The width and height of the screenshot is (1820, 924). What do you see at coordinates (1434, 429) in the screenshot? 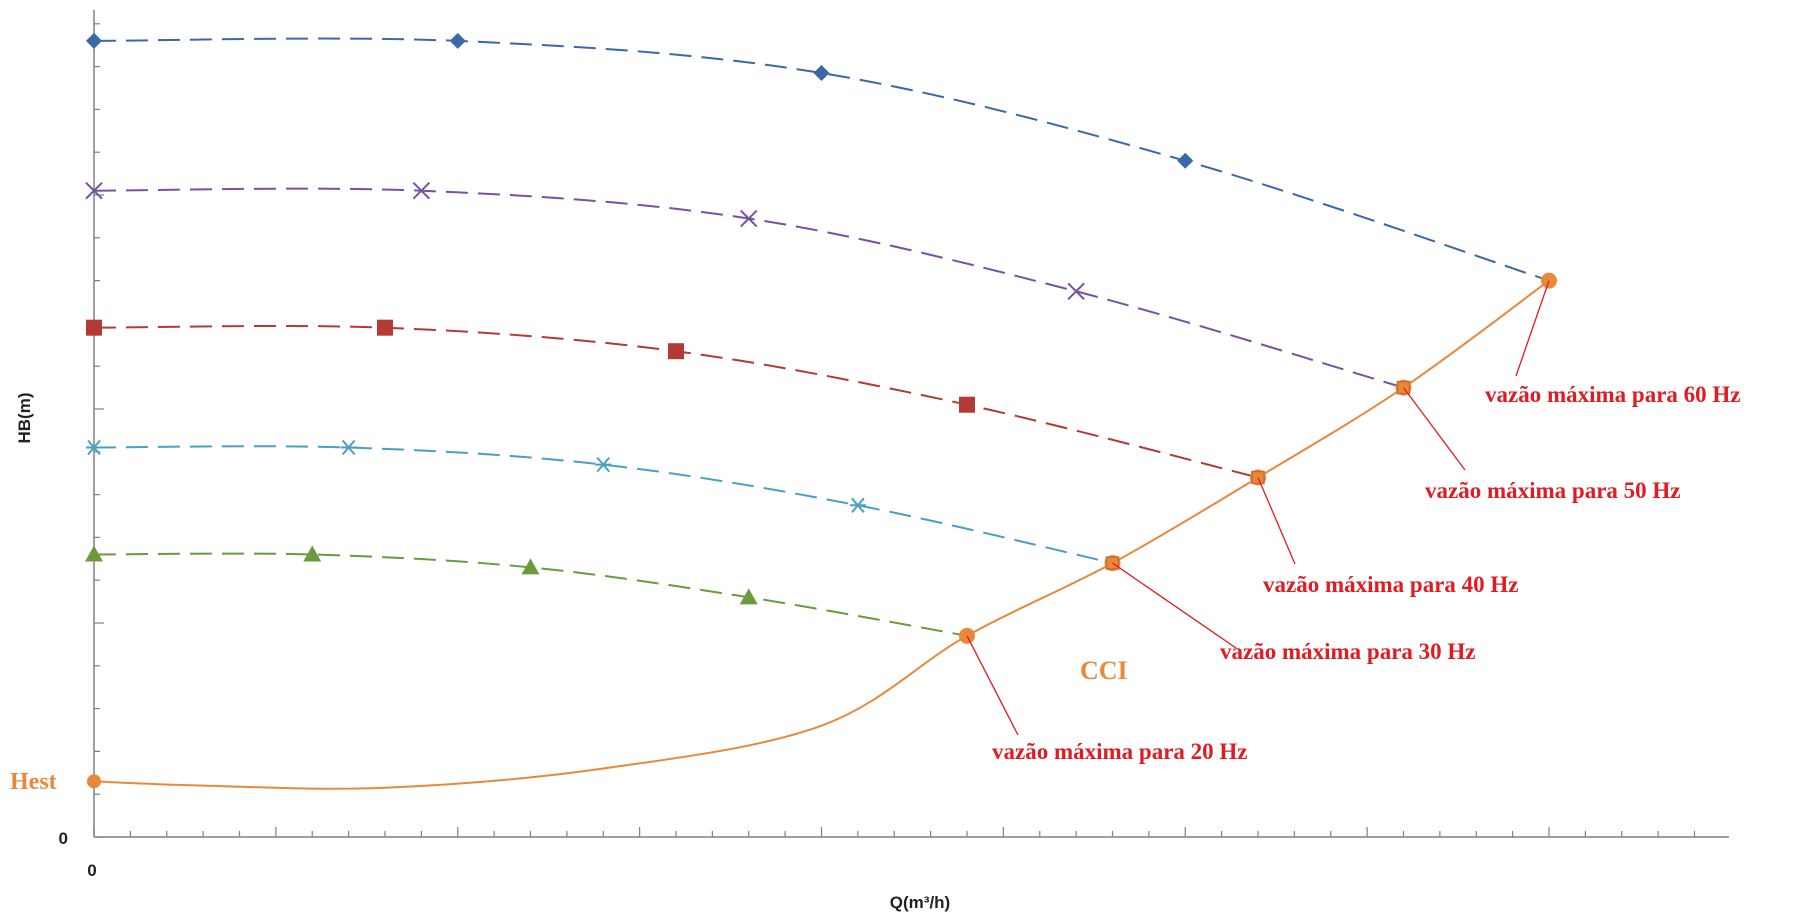
I see `annotation-leader-max50` at bounding box center [1434, 429].